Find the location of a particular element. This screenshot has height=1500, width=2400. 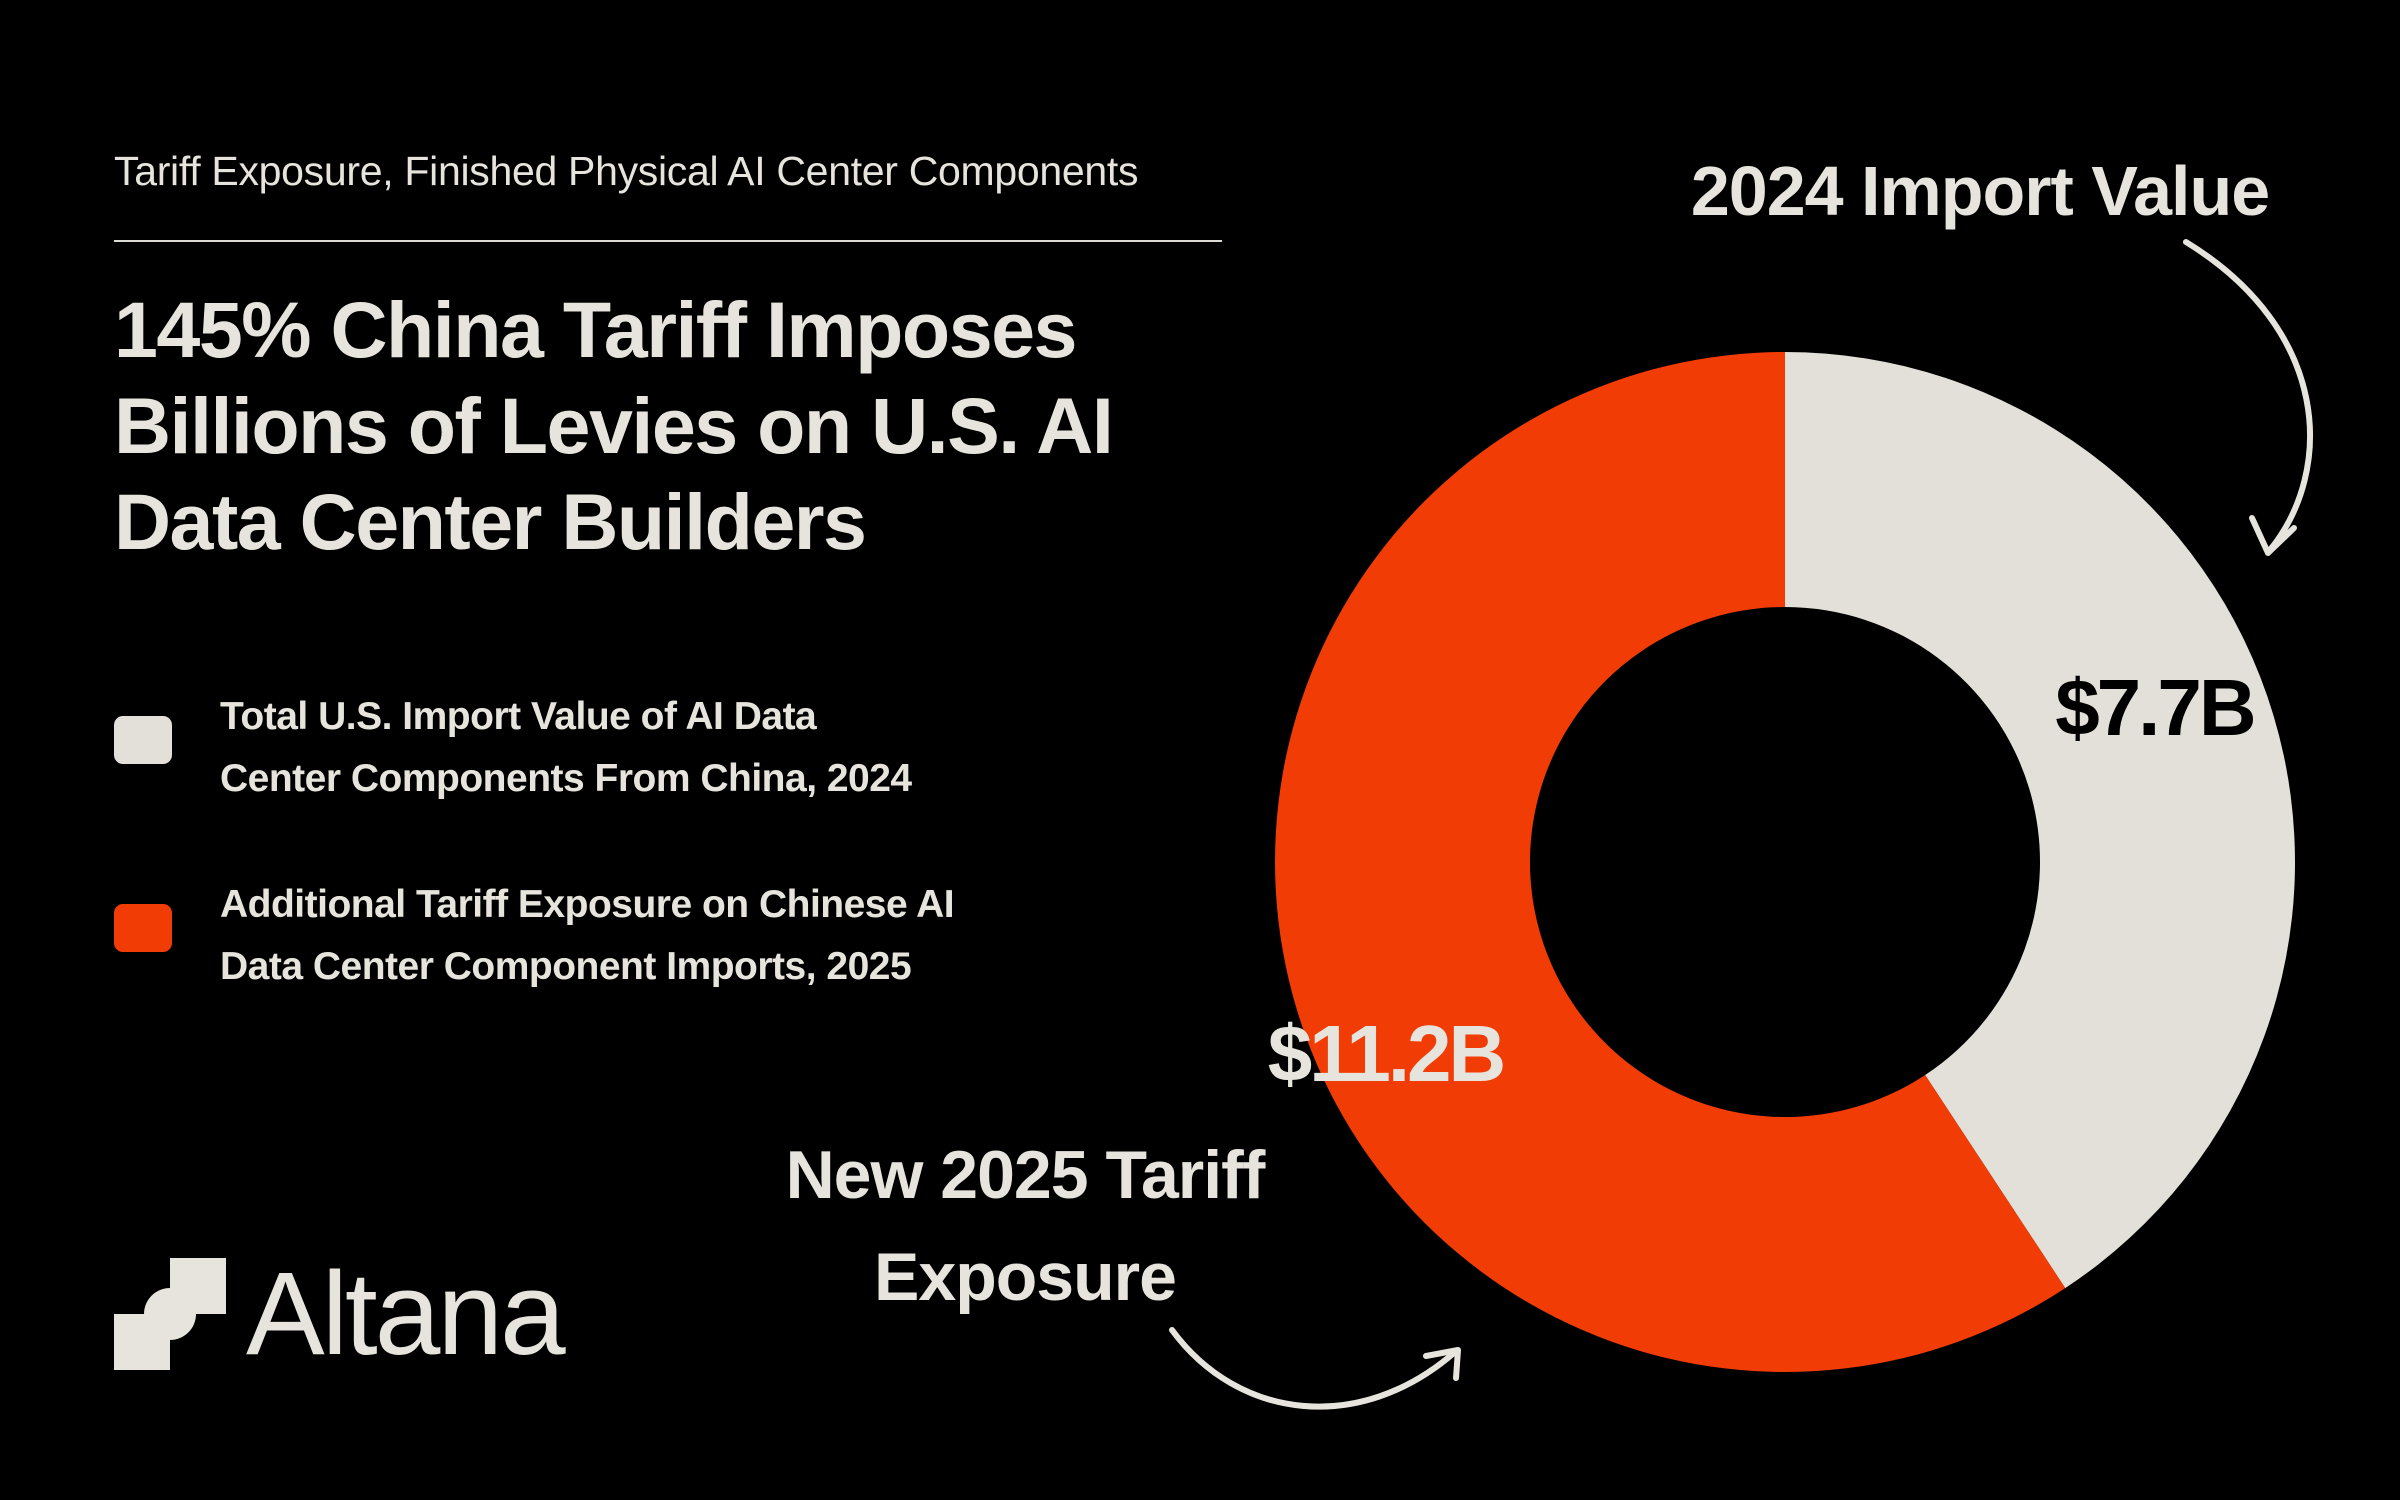

headline-line: Billions of Levies on U.S. AI is located at coordinates (614, 425).